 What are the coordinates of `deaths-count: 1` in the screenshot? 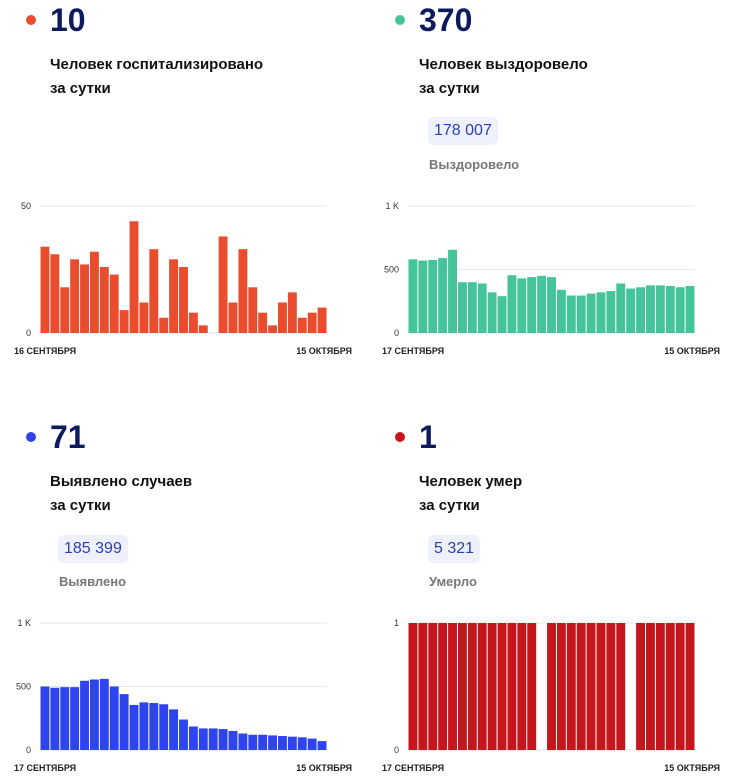 It's located at (428, 437).